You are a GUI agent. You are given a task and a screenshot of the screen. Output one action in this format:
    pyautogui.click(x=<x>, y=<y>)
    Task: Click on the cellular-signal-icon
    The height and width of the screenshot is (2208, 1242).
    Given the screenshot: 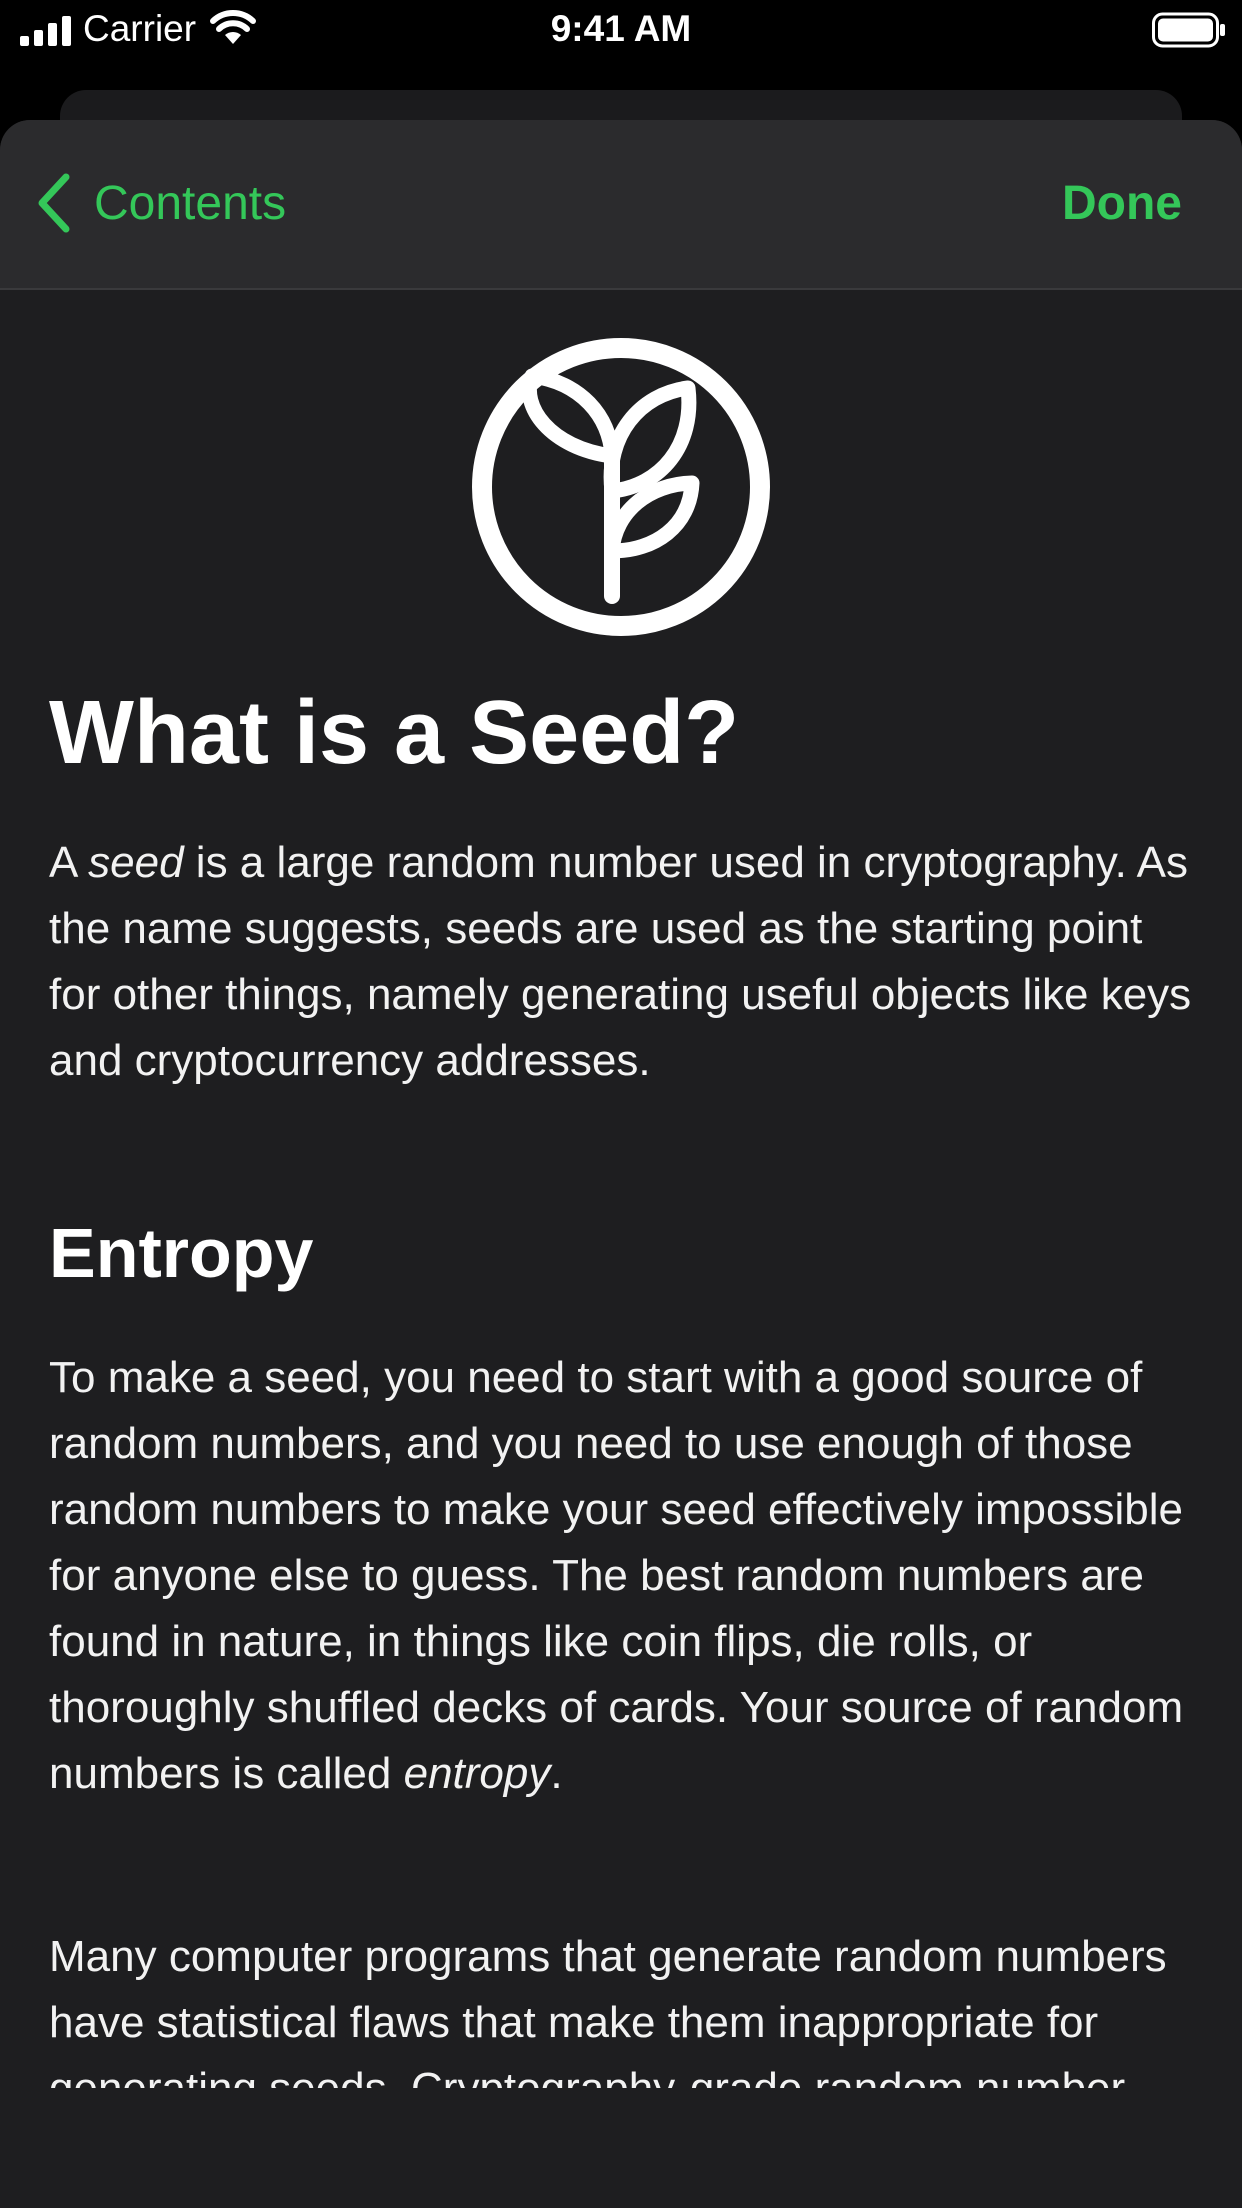 What is the action you would take?
    pyautogui.click(x=45, y=31)
    